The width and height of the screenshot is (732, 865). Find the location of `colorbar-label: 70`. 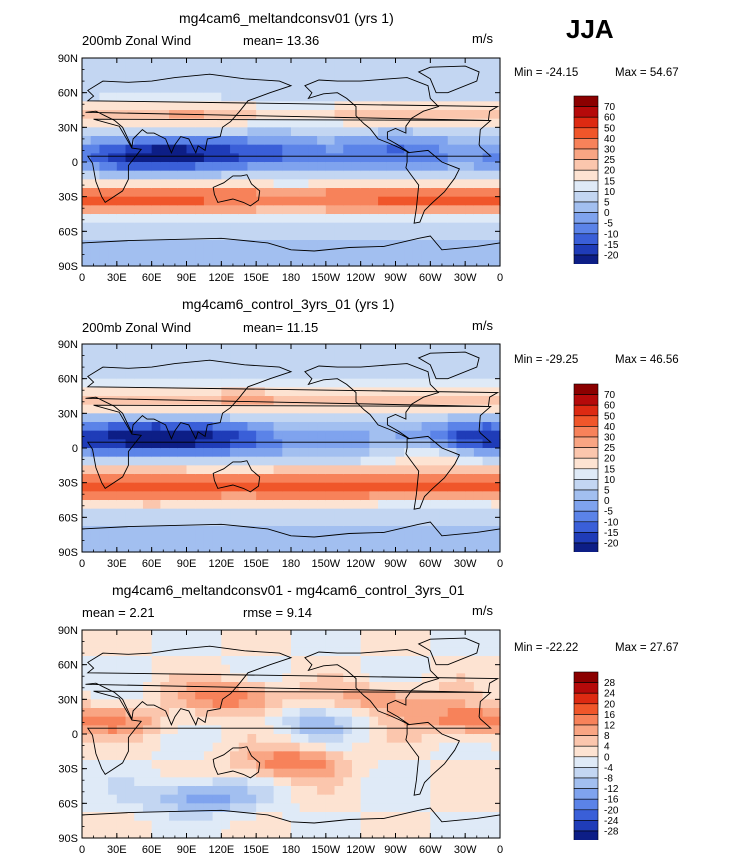

colorbar-label: 70 is located at coordinates (610, 107).